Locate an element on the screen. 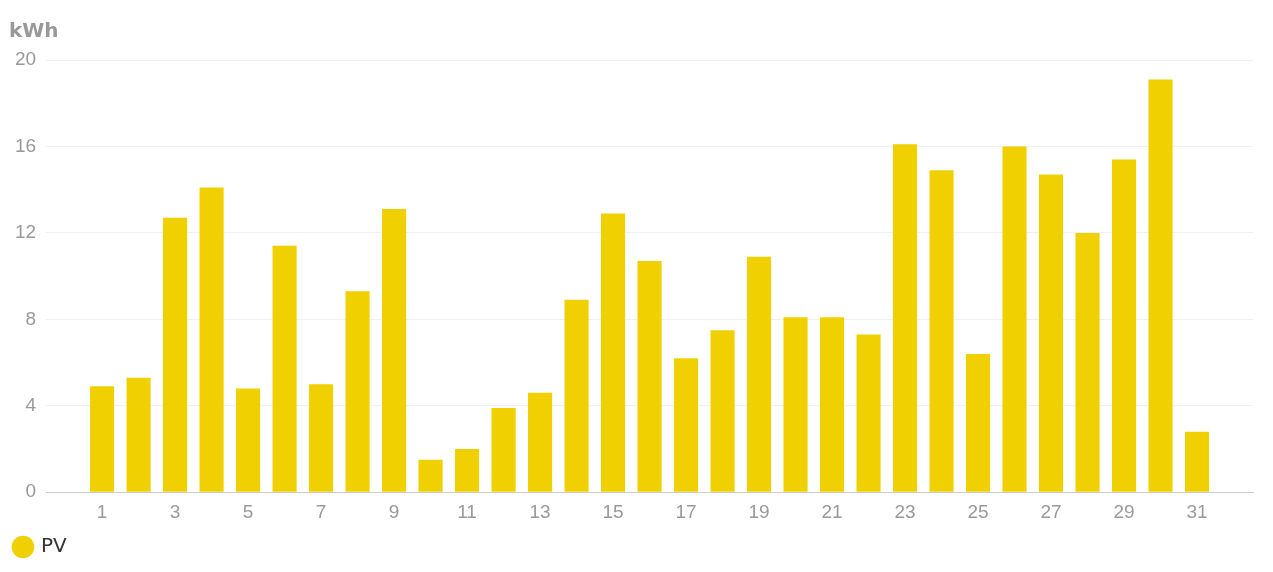  x-tick-label: 23 is located at coordinates (905, 511).